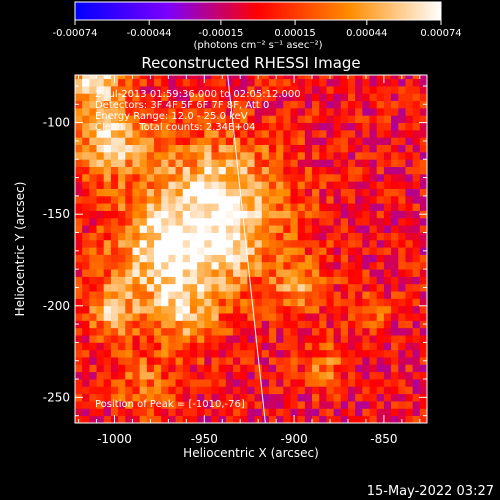 Image resolution: width=500 pixels, height=500 pixels. Describe the element at coordinates (198, 94) in the screenshot. I see `info-time-range: 2-Jul-2013 01:59:36.000 to 02:05:12.000` at that location.